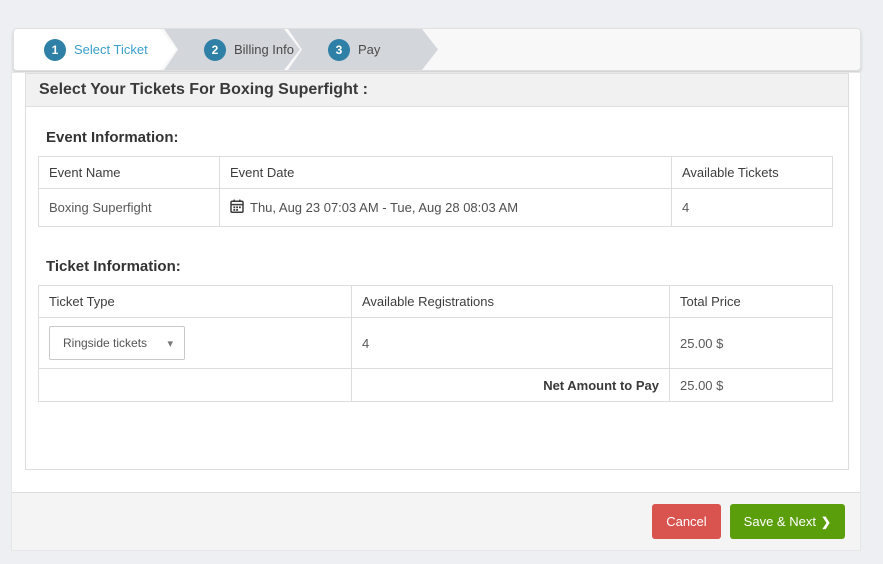 The image size is (883, 564). What do you see at coordinates (825, 521) in the screenshot?
I see `chevron-right-icon: ❯` at bounding box center [825, 521].